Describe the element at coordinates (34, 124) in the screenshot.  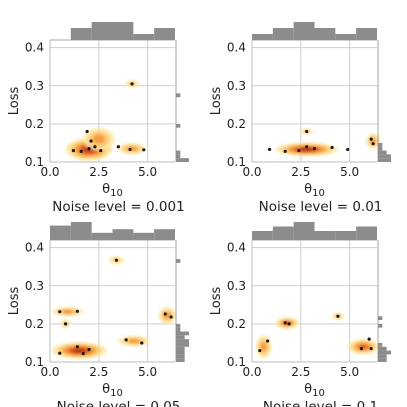
I see `y-tick-label: 0.2` at that location.